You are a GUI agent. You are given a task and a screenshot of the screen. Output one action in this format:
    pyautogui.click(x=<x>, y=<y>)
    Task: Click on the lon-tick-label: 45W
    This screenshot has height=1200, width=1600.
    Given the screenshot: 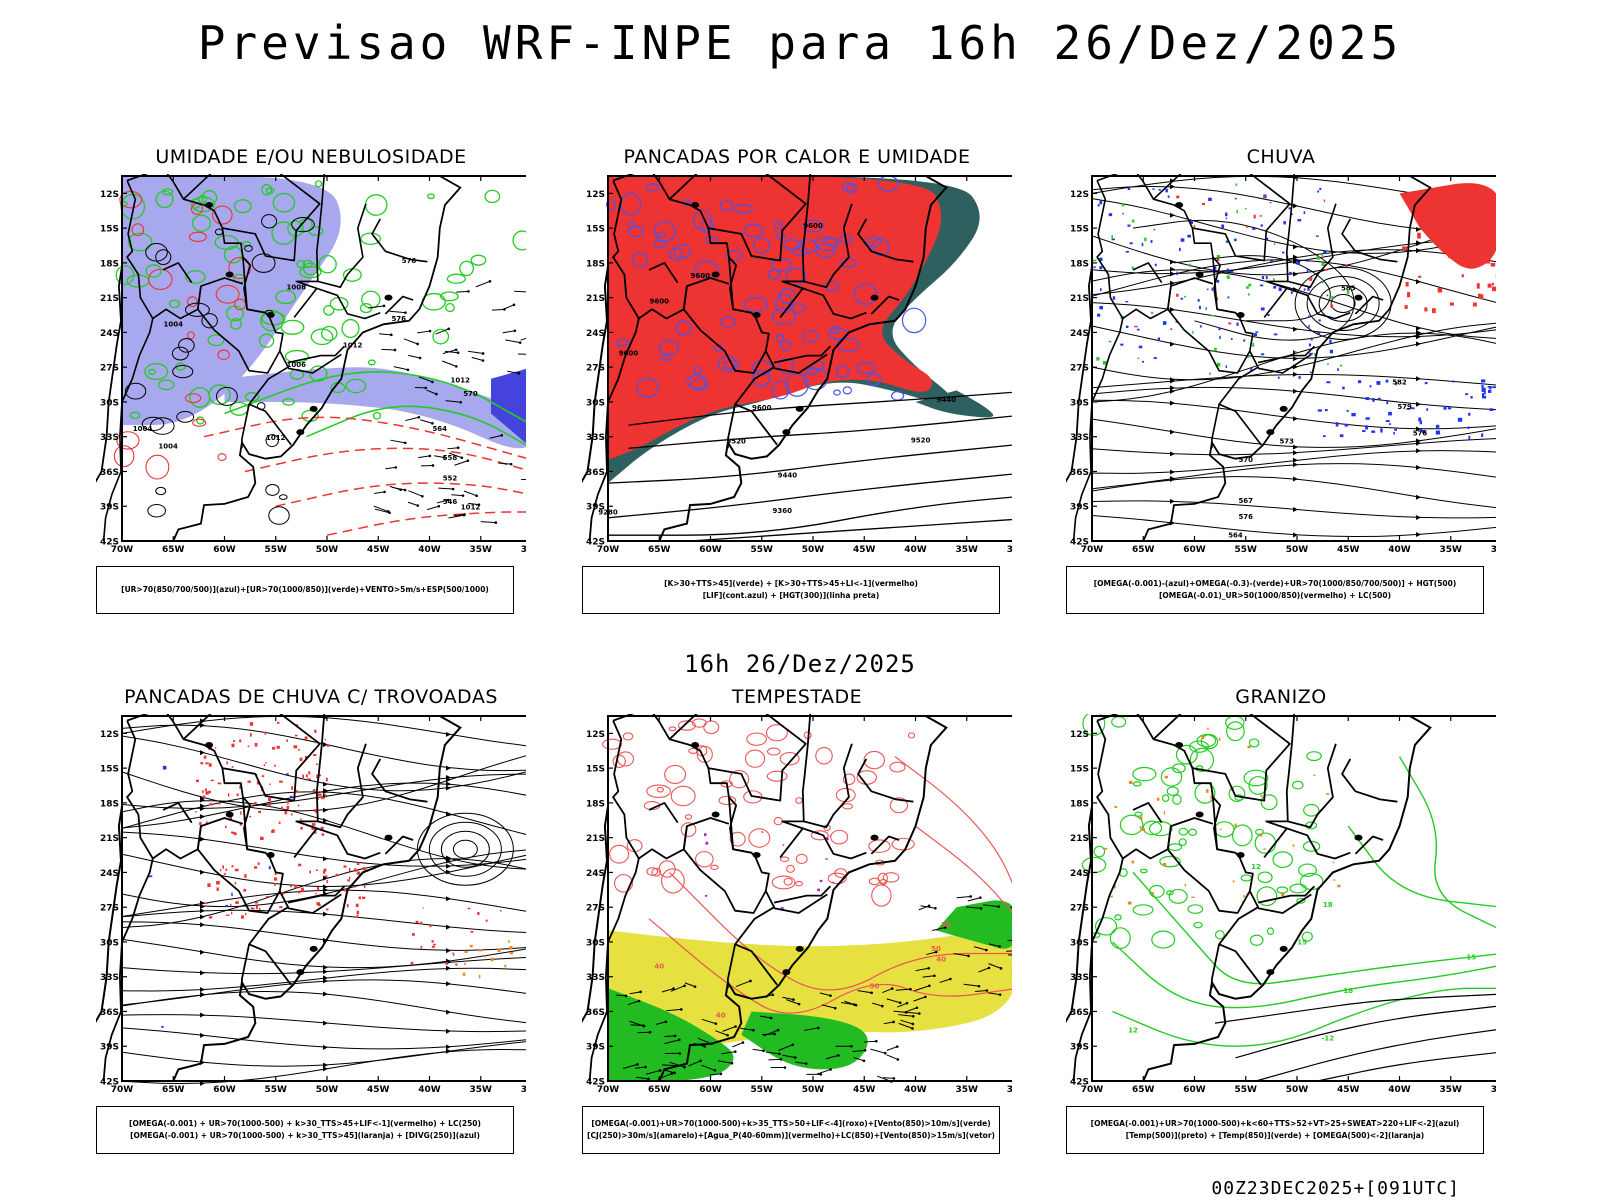 What is the action you would take?
    pyautogui.click(x=378, y=1090)
    